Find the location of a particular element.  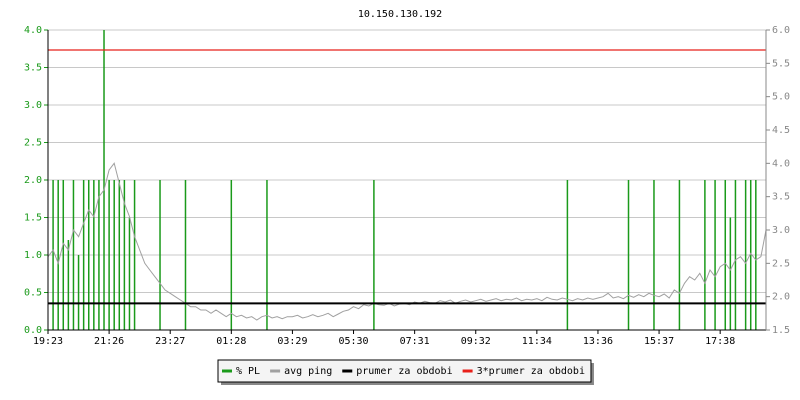

x-tick-label: 09:32 is located at coordinates (476, 341).